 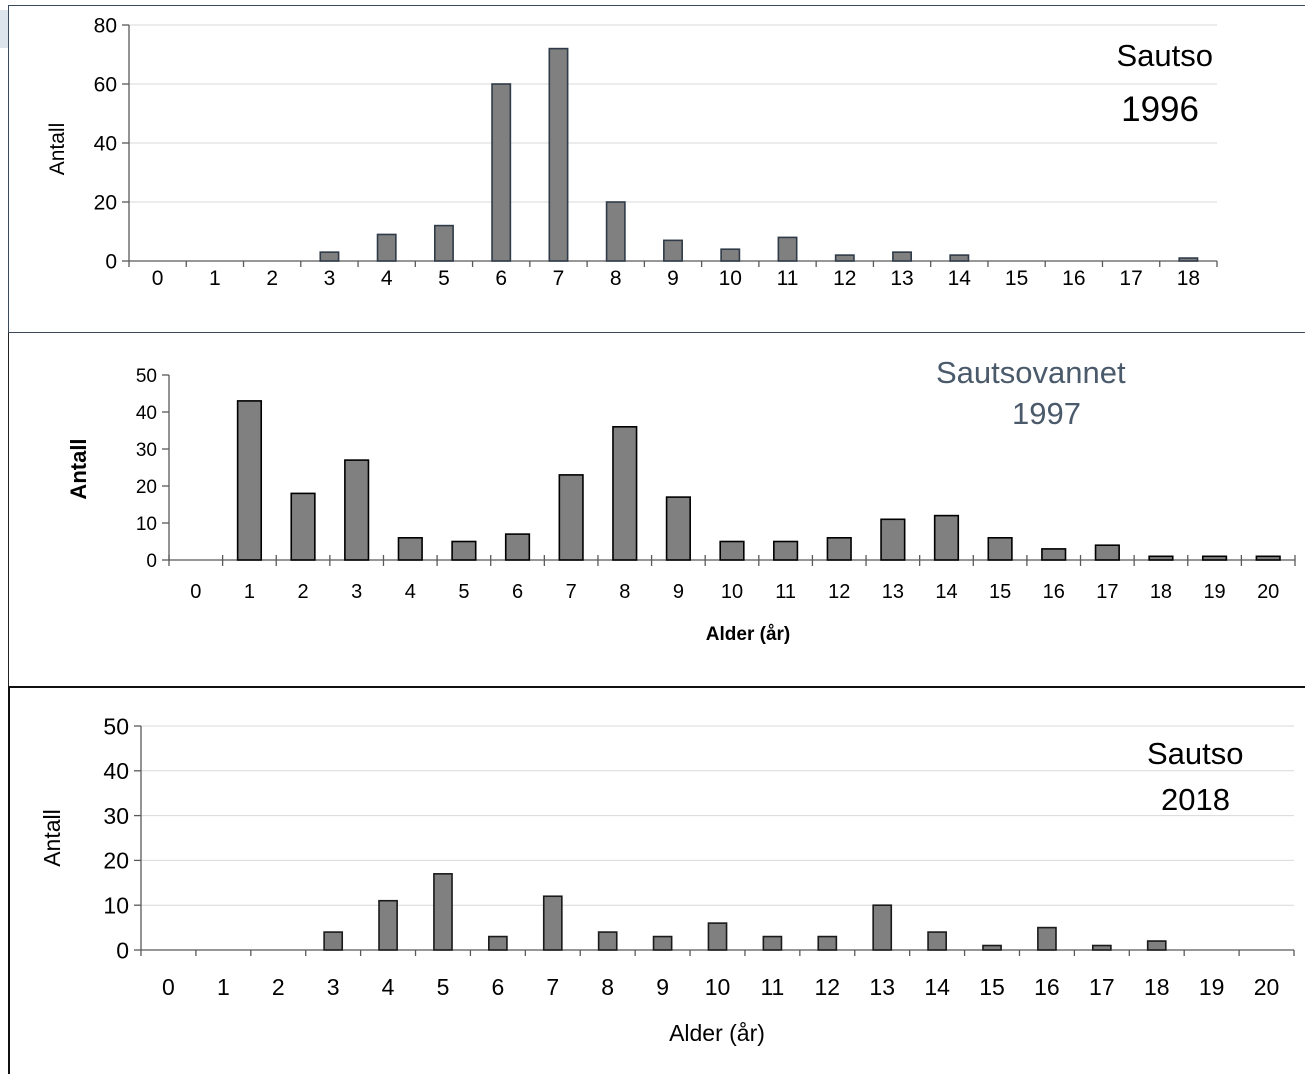 I want to click on panel-edge-marker, so click(x=4, y=29).